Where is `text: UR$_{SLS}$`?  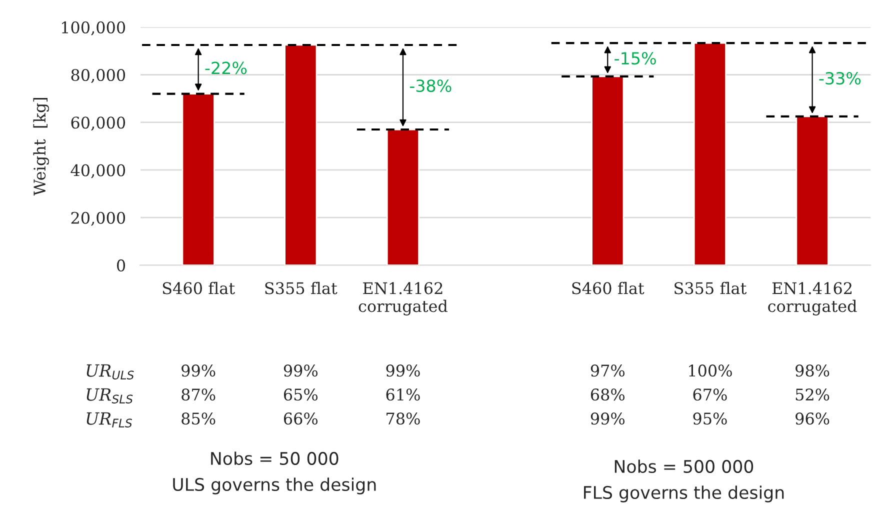 text: UR$_{SLS}$ is located at coordinates (109, 396).